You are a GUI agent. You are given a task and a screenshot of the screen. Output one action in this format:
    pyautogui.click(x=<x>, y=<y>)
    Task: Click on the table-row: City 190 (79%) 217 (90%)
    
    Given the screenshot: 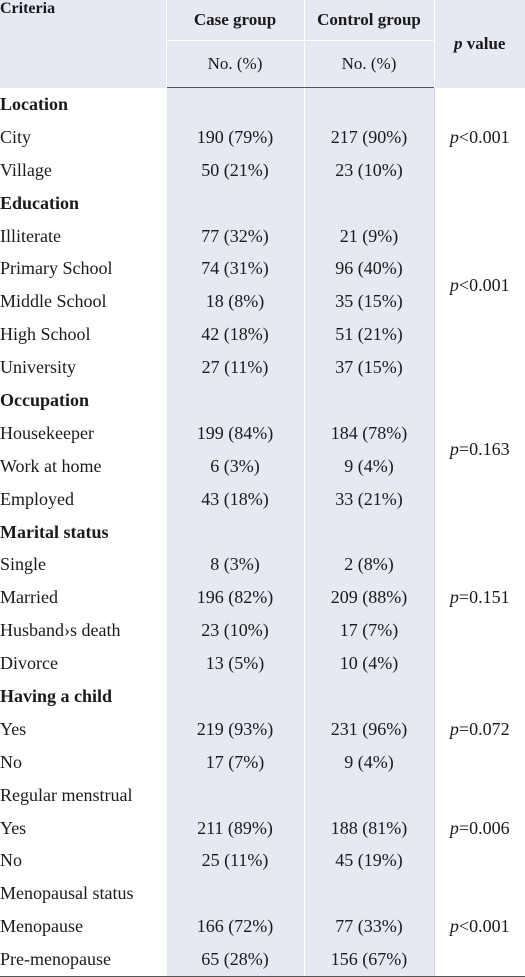 What is the action you would take?
    pyautogui.click(x=262, y=137)
    